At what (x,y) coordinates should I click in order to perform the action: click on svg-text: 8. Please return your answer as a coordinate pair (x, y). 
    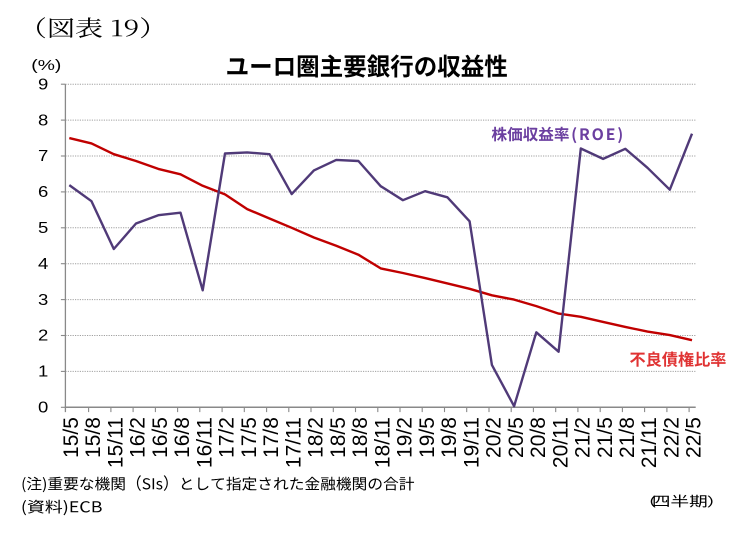
    Looking at the image, I should click on (43, 120).